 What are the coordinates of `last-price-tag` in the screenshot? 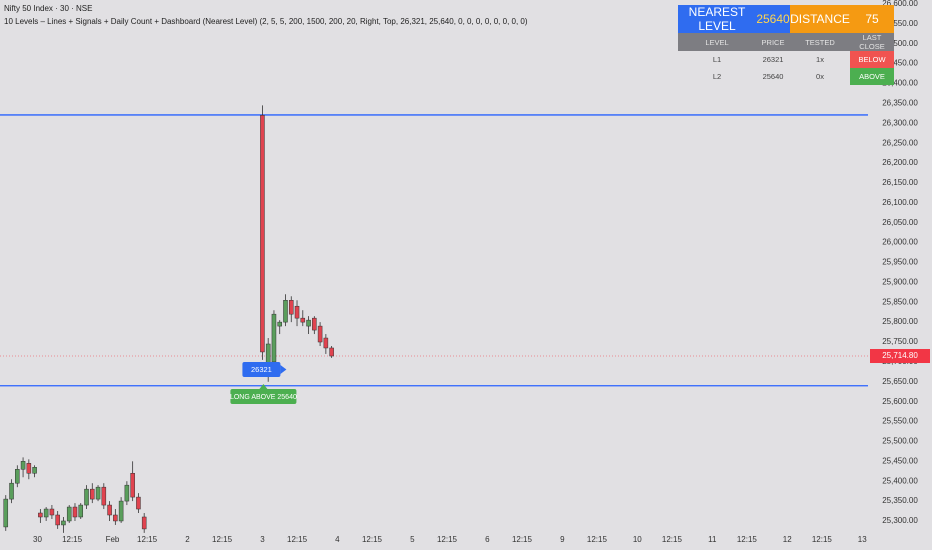 It's located at (900, 356).